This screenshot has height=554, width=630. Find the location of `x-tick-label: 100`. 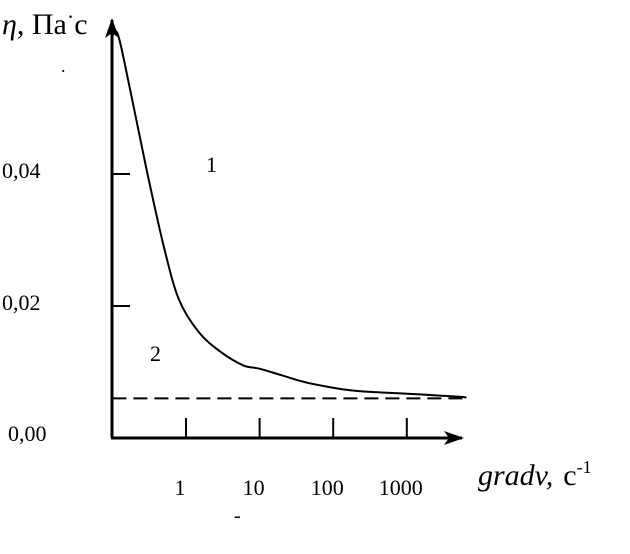

x-tick-label: 100 is located at coordinates (327, 487).